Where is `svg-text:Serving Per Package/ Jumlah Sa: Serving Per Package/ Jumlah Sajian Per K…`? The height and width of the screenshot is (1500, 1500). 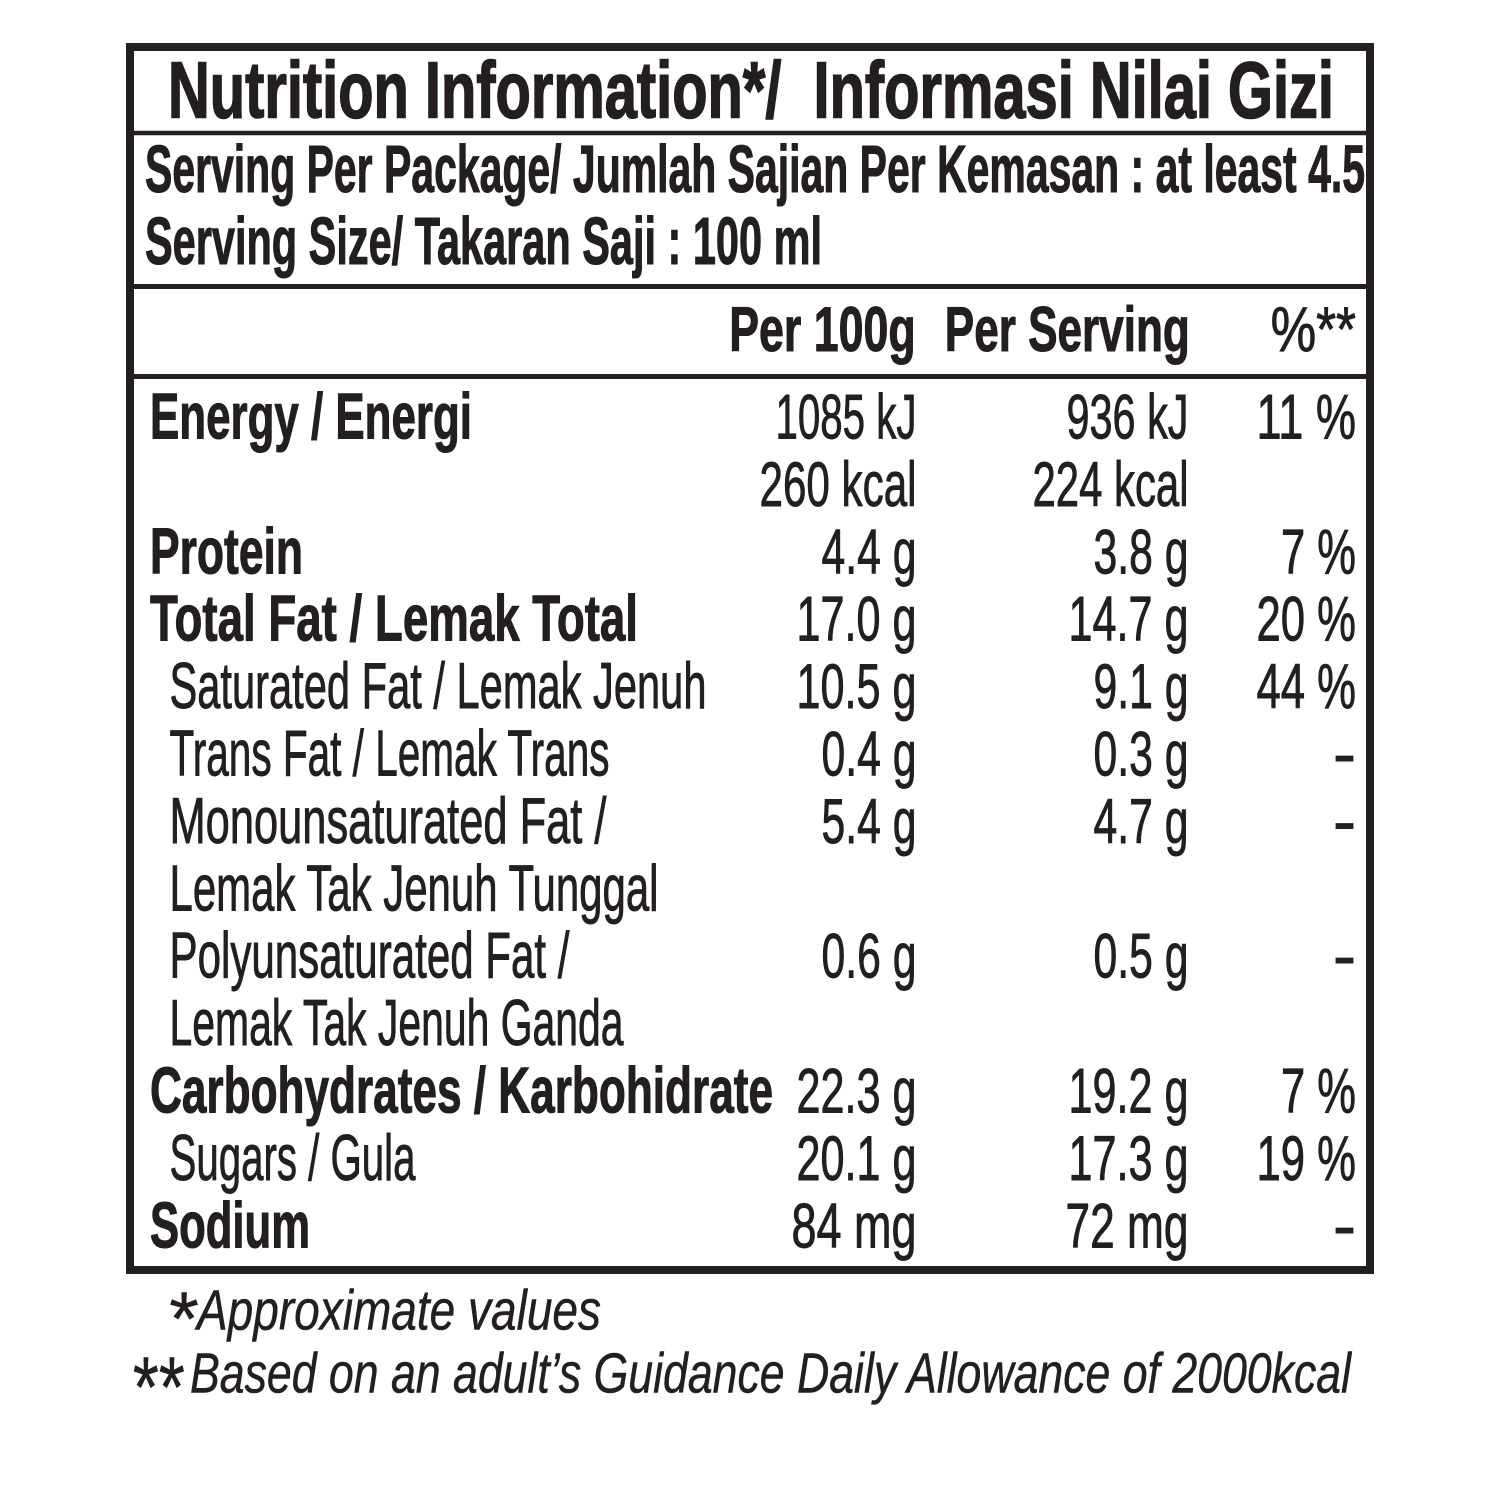
svg-text:Serving Per Package/ Jumlah Sa: Serving Per Package/ Jumlah Sajian Per K… is located at coordinates (755, 170).